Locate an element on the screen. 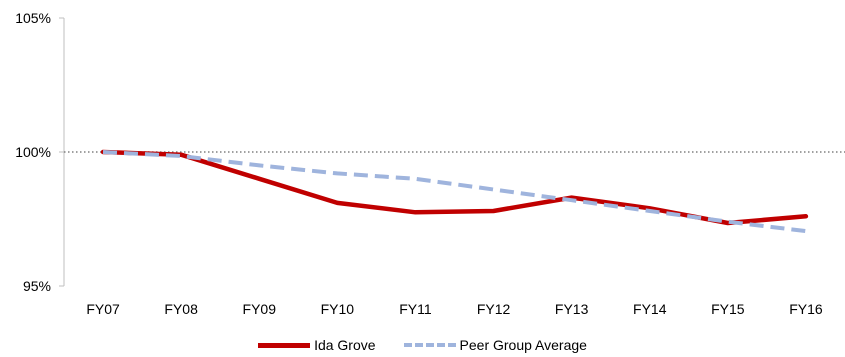 This screenshot has height=357, width=845. legend-label: Ida Grove is located at coordinates (345, 345).